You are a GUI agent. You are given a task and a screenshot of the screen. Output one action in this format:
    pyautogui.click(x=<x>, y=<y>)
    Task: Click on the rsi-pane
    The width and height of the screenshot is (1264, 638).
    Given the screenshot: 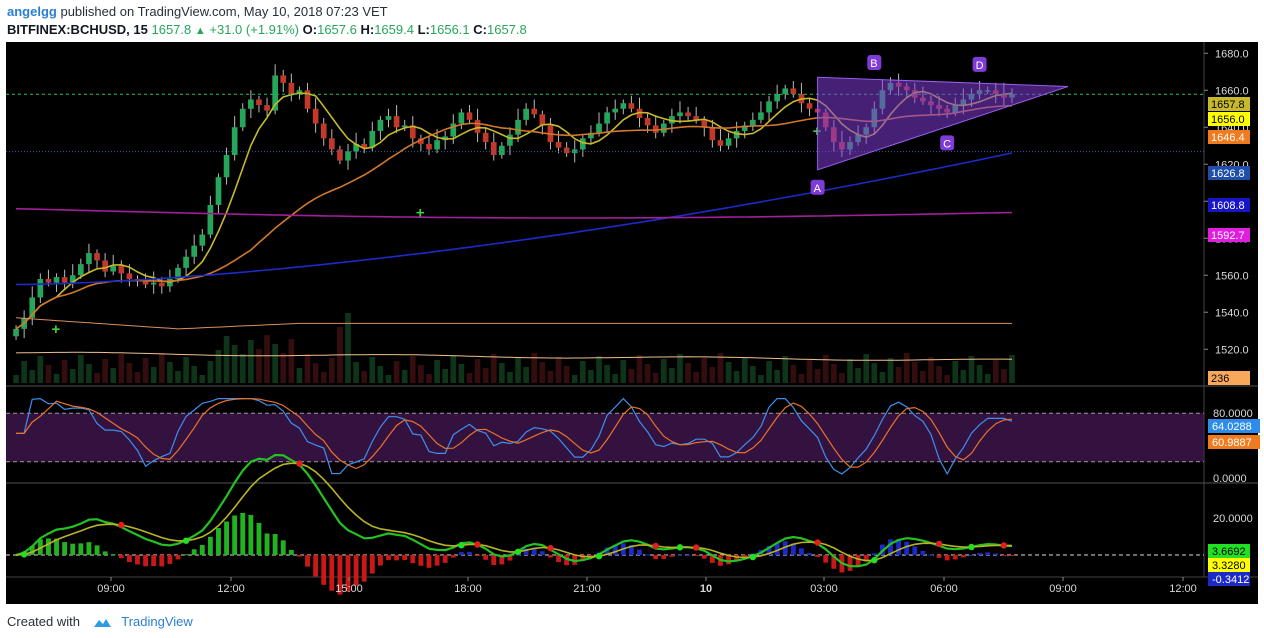 What is the action you would take?
    pyautogui.click(x=605, y=436)
    